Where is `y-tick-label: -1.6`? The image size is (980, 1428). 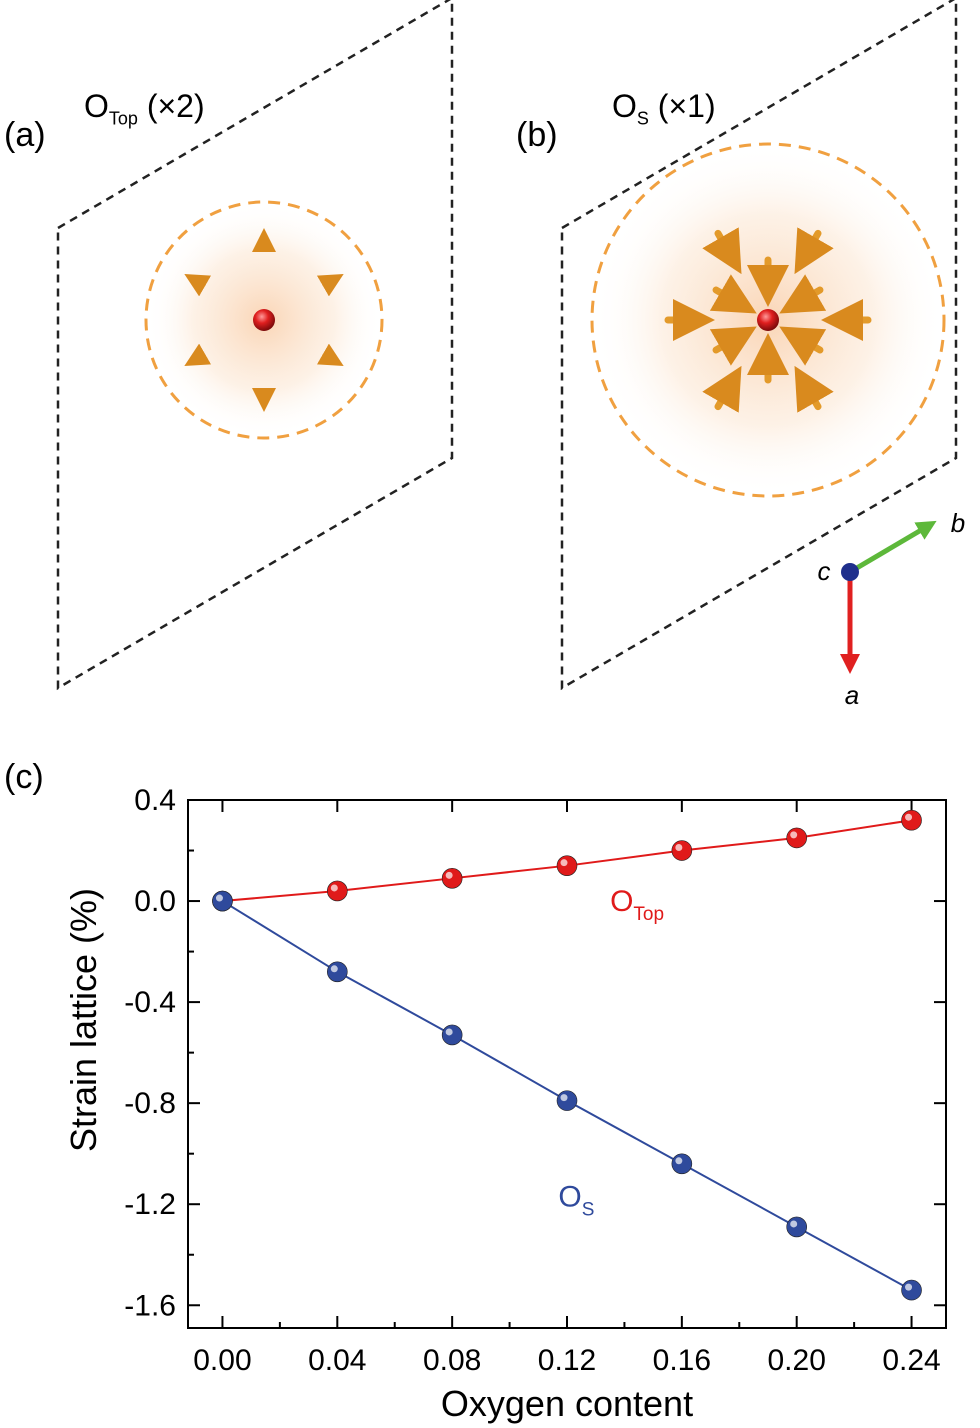 y-tick-label: -1.6 is located at coordinates (150, 1305).